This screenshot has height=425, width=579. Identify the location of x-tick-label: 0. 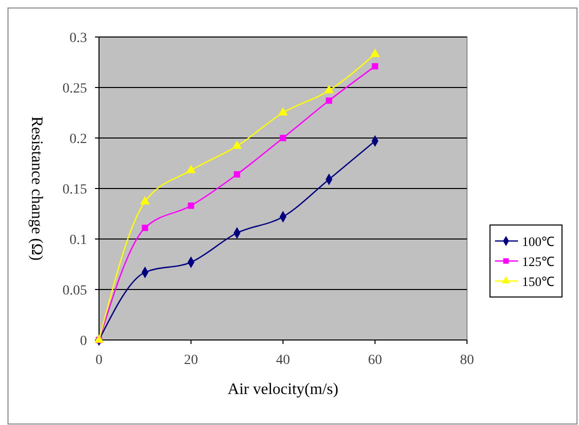
(99, 360).